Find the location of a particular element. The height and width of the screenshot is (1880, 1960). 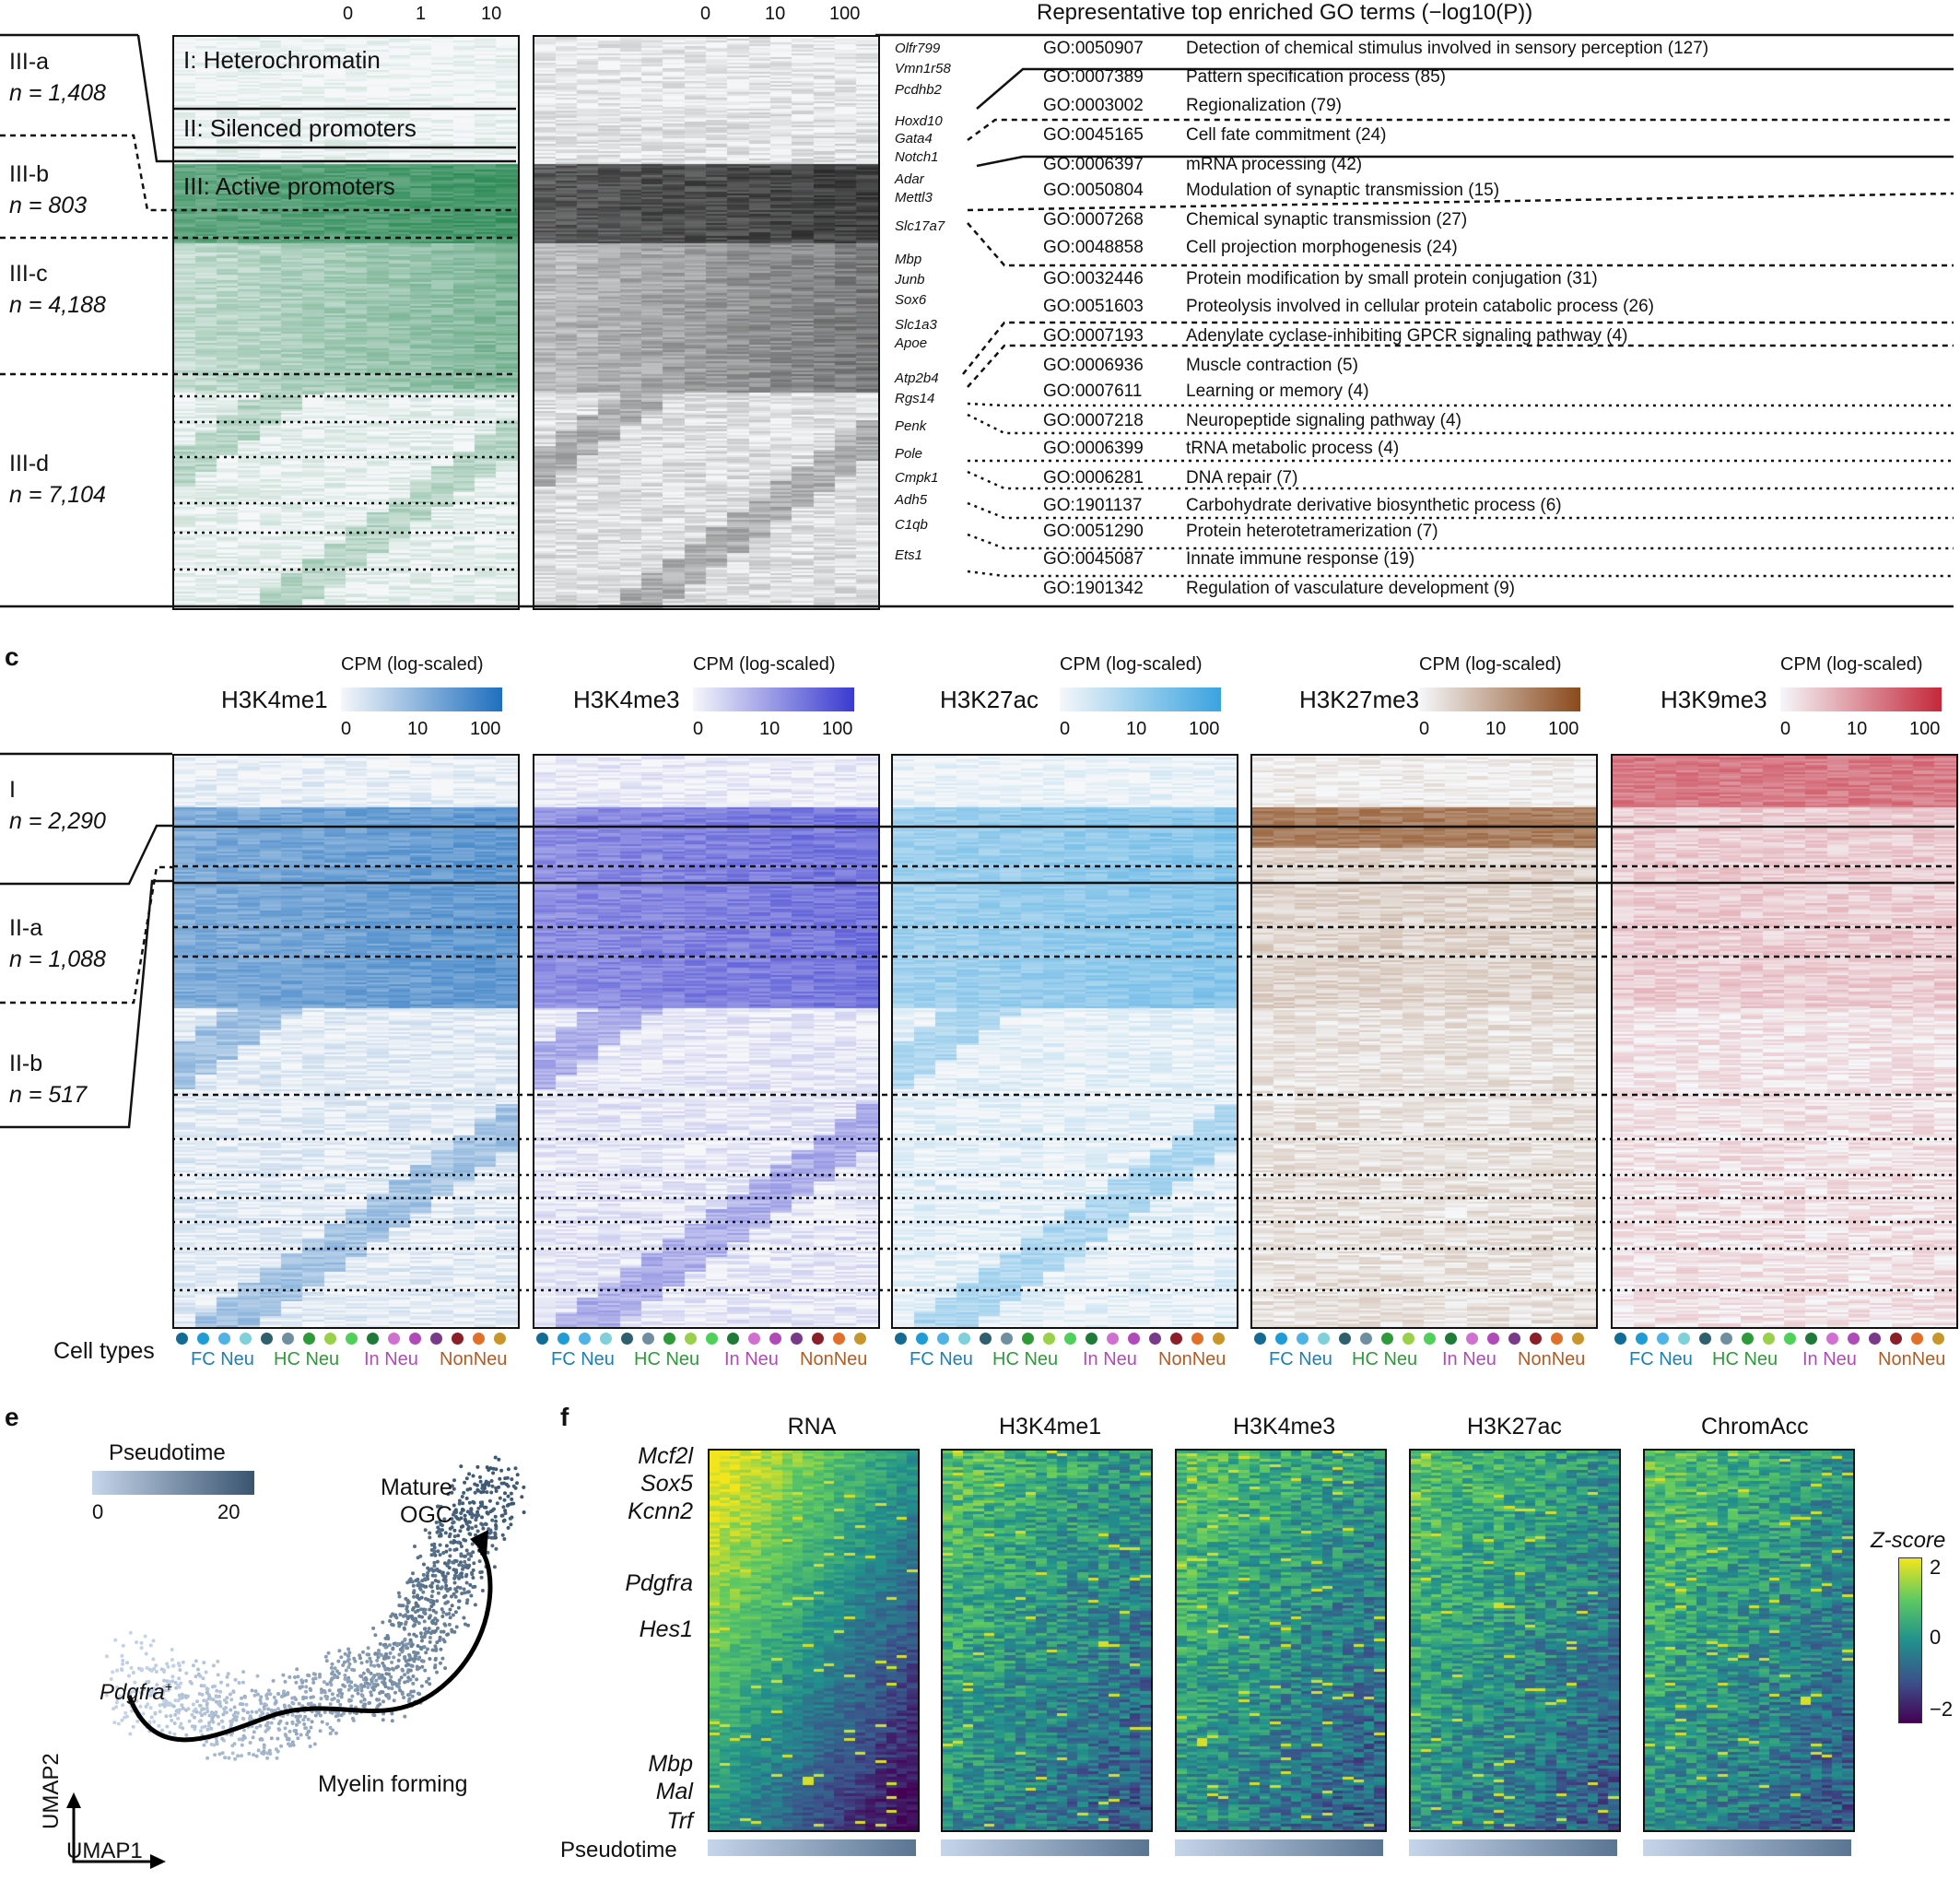

gene-label-cmpk1: Cmpk1 is located at coordinates (917, 478).